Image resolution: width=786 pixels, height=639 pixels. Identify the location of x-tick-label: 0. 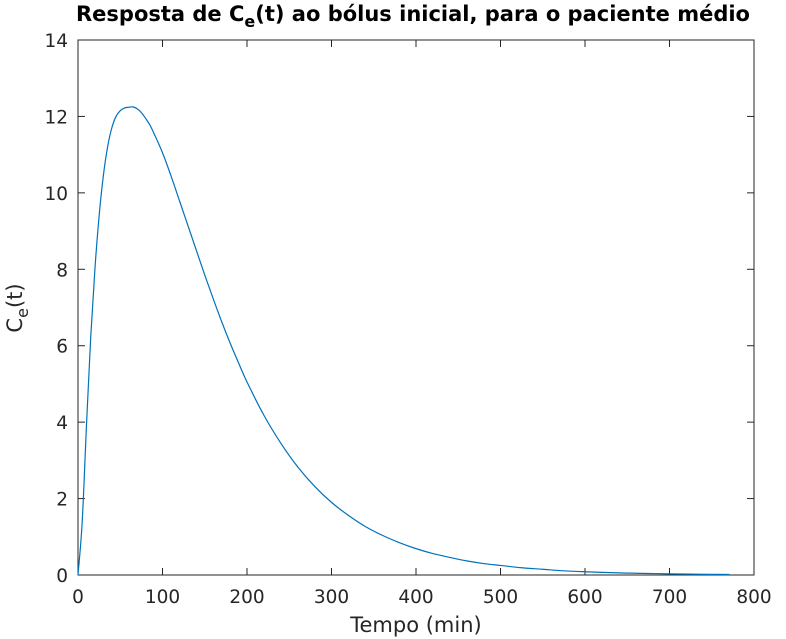
(78, 597).